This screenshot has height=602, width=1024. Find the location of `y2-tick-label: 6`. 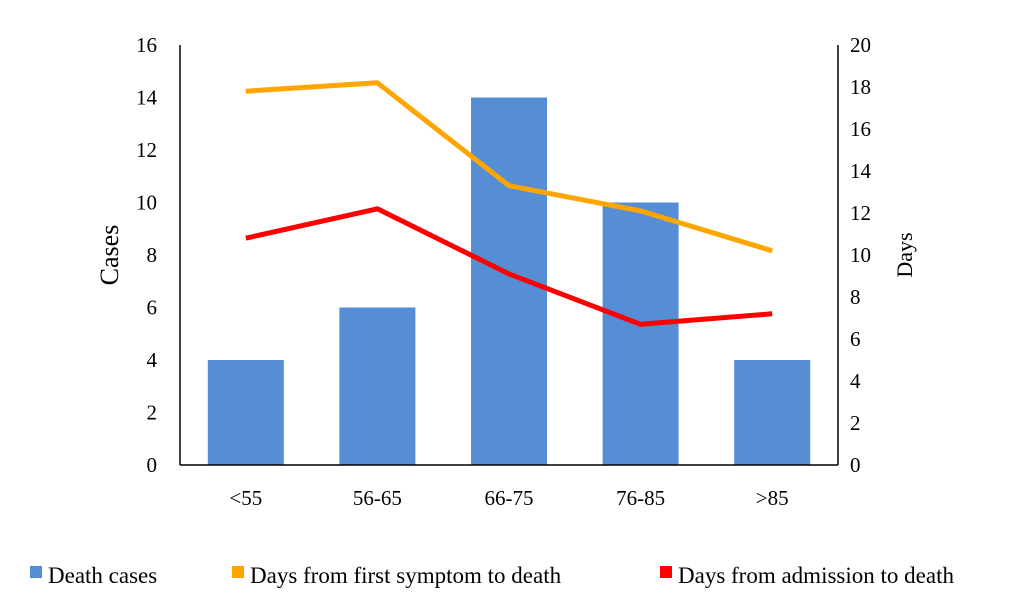

y2-tick-label: 6 is located at coordinates (855, 339).